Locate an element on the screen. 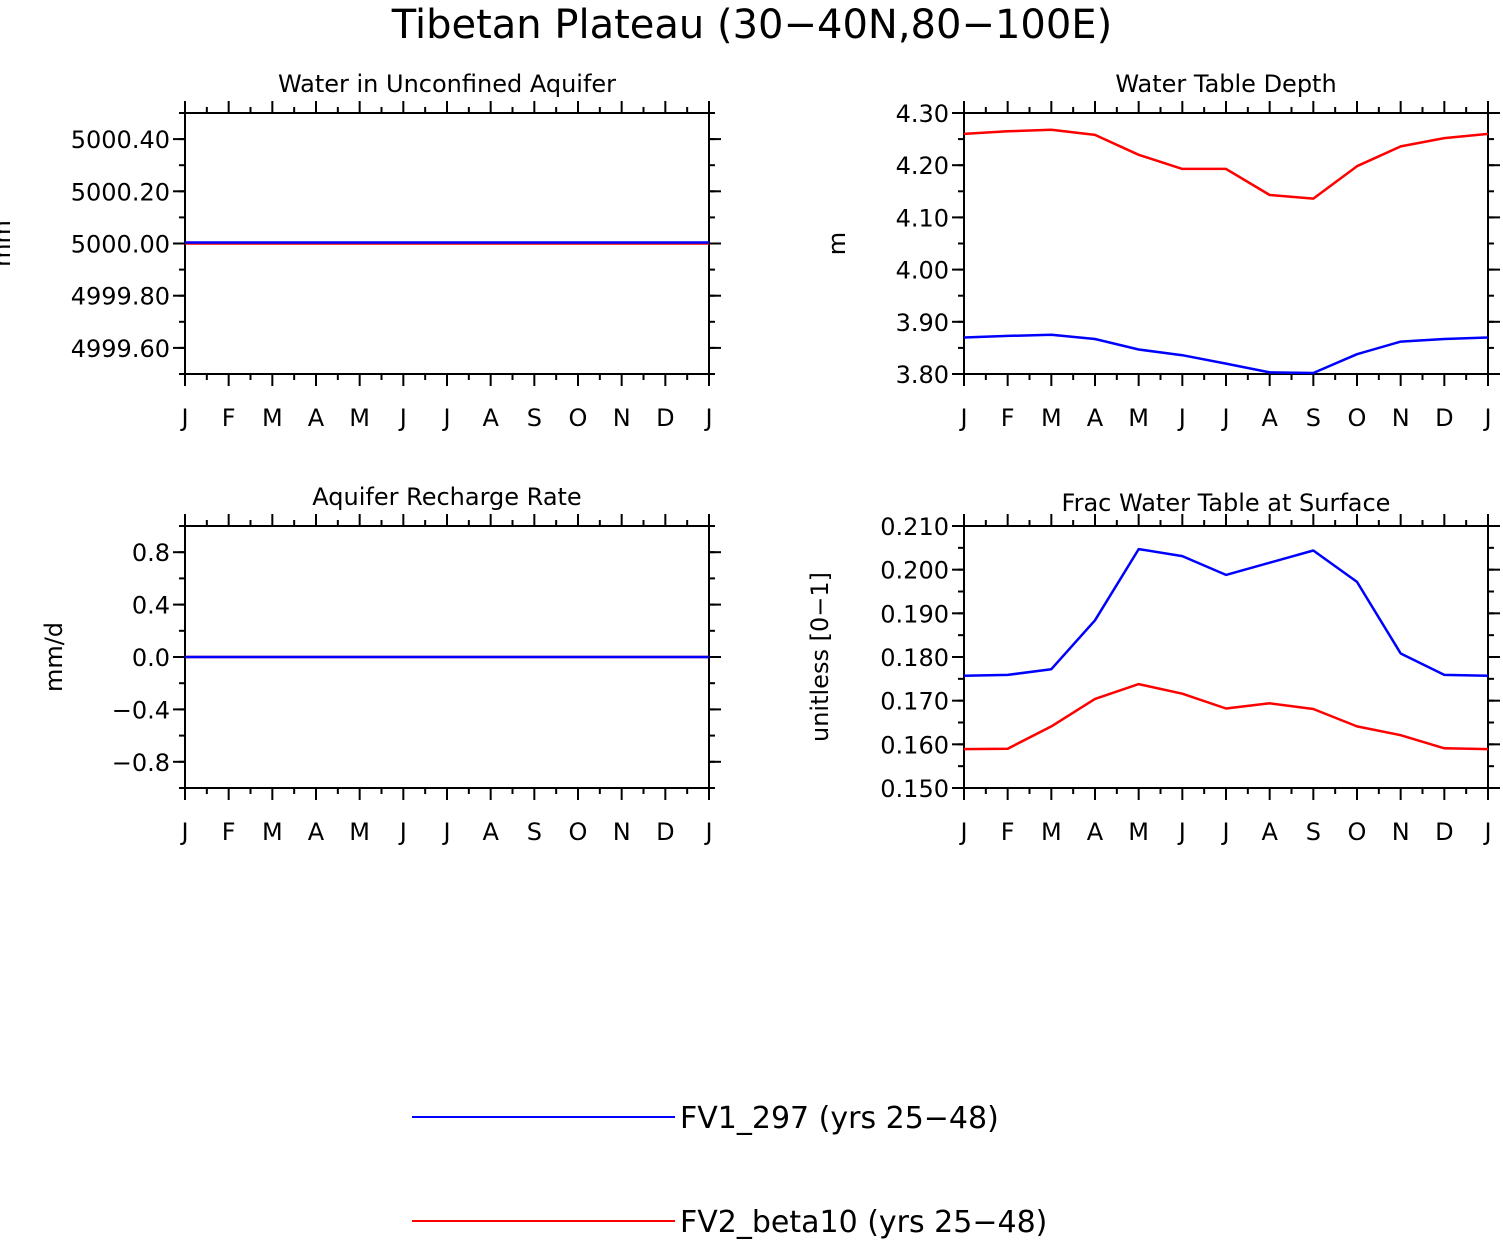 Image resolution: width=1503 pixels, height=1241 pixels. y-axis-label: mm is located at coordinates (8, 243).